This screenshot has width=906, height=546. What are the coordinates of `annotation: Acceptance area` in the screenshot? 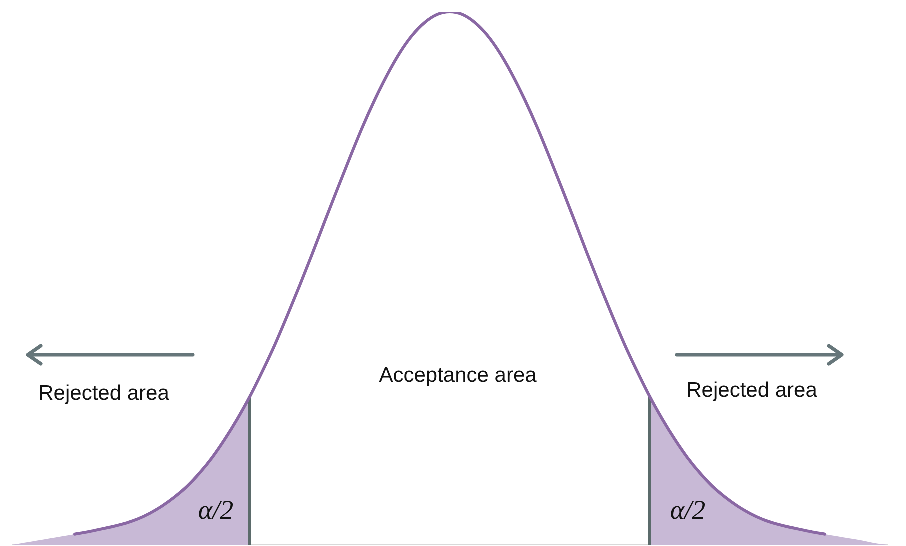 It's located at (458, 375).